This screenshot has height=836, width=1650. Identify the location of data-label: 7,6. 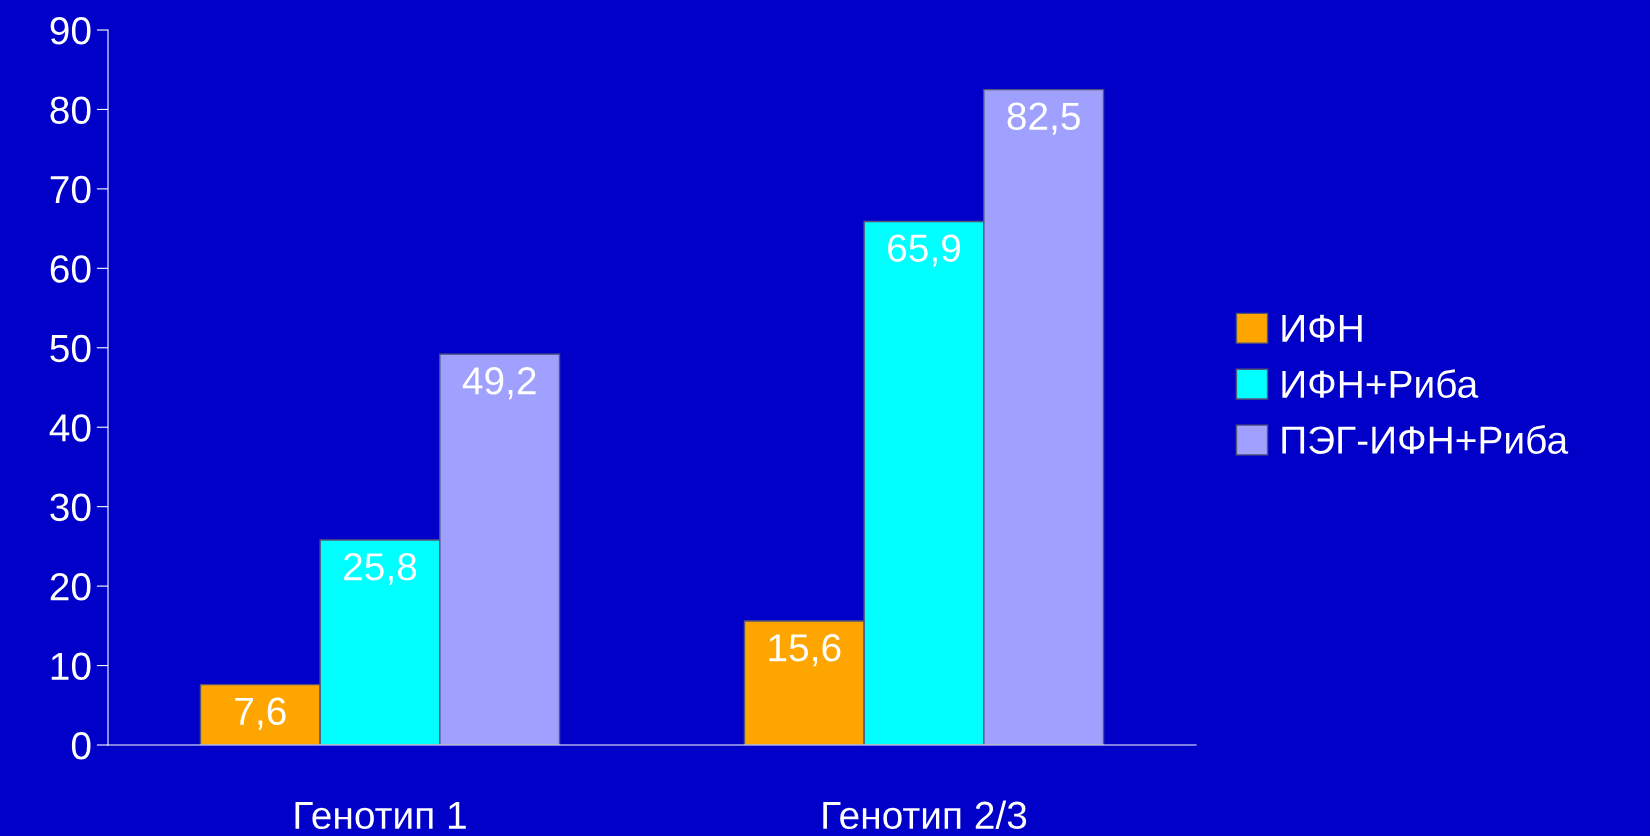
(260, 713).